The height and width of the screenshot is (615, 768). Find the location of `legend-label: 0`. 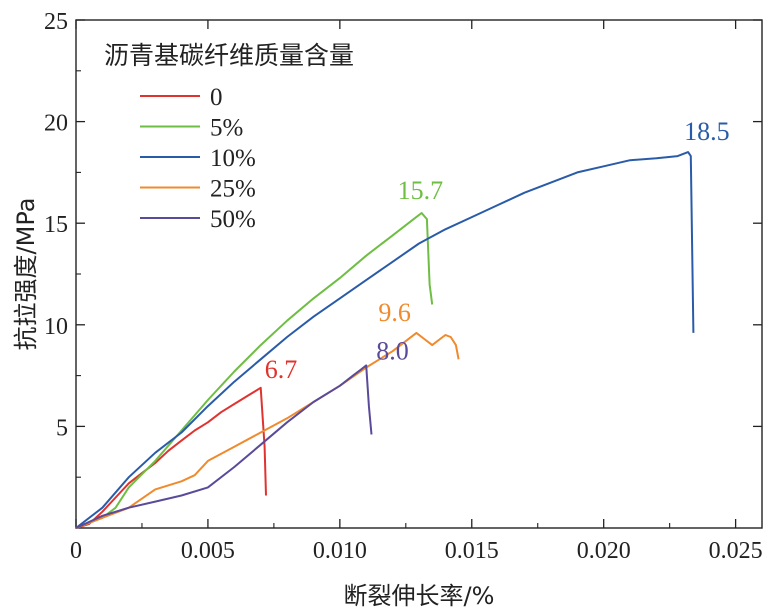

legend-label: 0 is located at coordinates (216, 97).